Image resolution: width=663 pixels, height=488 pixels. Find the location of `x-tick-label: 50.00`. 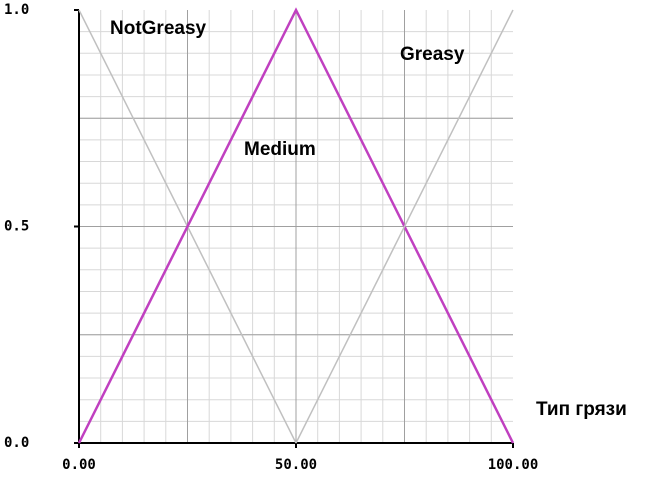

x-tick-label: 50.00 is located at coordinates (296, 465).